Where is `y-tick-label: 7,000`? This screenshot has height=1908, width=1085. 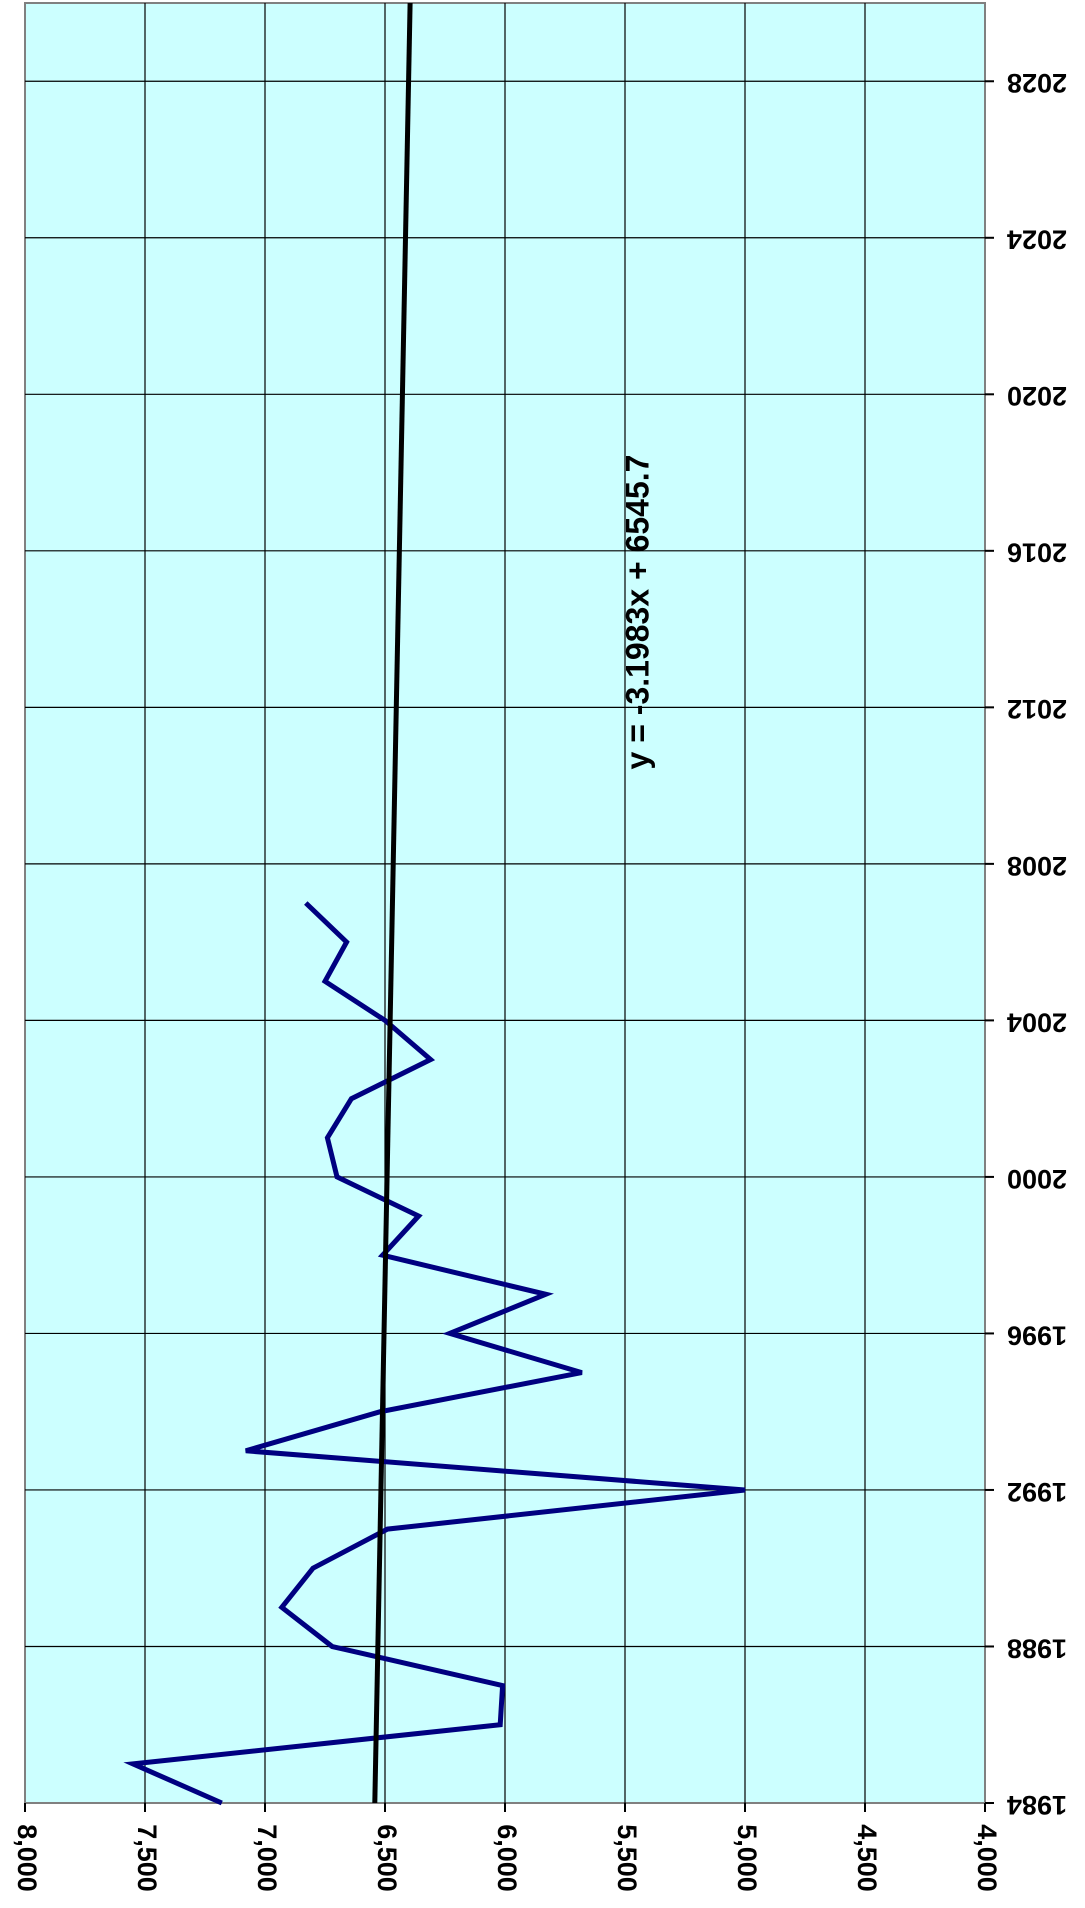
y-tick-label: 7,000 is located at coordinates (267, 1858).